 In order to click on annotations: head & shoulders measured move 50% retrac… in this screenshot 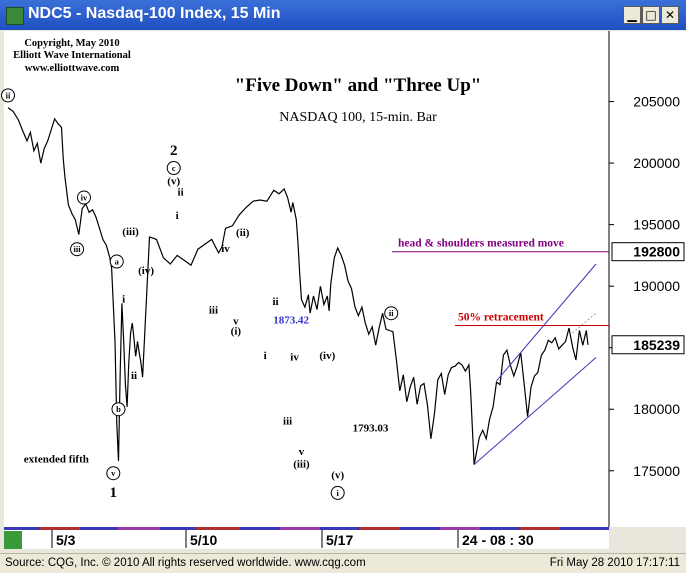, I will do `click(500, 282)`.